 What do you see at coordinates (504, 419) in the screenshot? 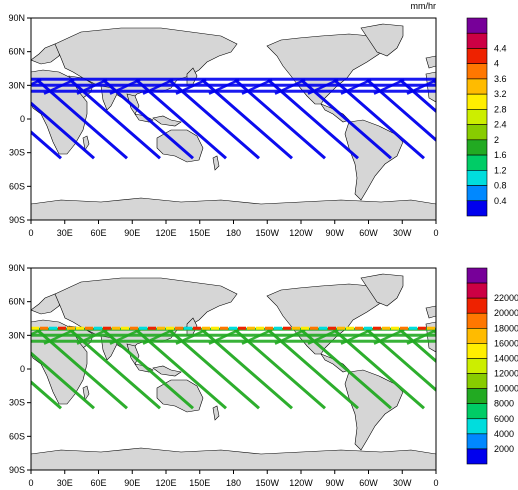
I see `colorbar-label: 6000` at bounding box center [504, 419].